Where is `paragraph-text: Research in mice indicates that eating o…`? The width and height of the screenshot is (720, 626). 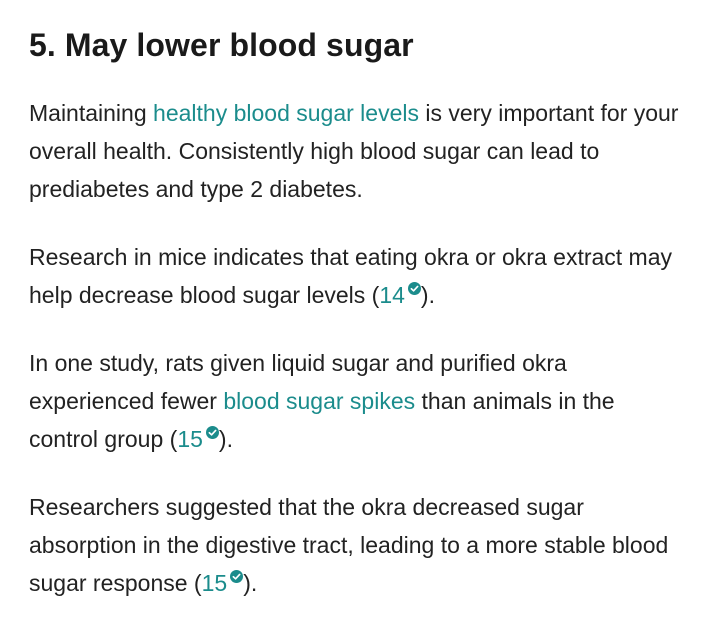
paragraph-text: Research in mice indicates that eating o… is located at coordinates (351, 276).